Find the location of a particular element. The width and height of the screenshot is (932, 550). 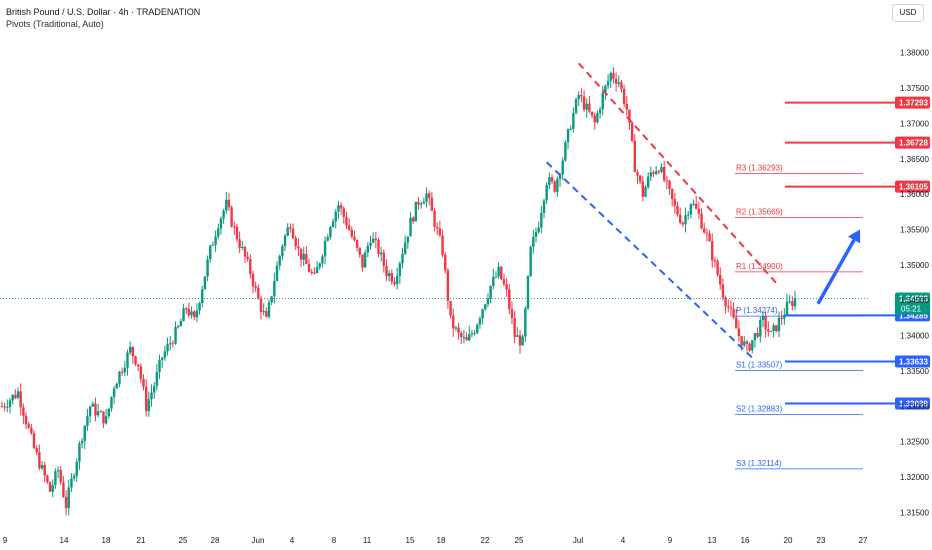

time-tick-label: 28 is located at coordinates (215, 540).